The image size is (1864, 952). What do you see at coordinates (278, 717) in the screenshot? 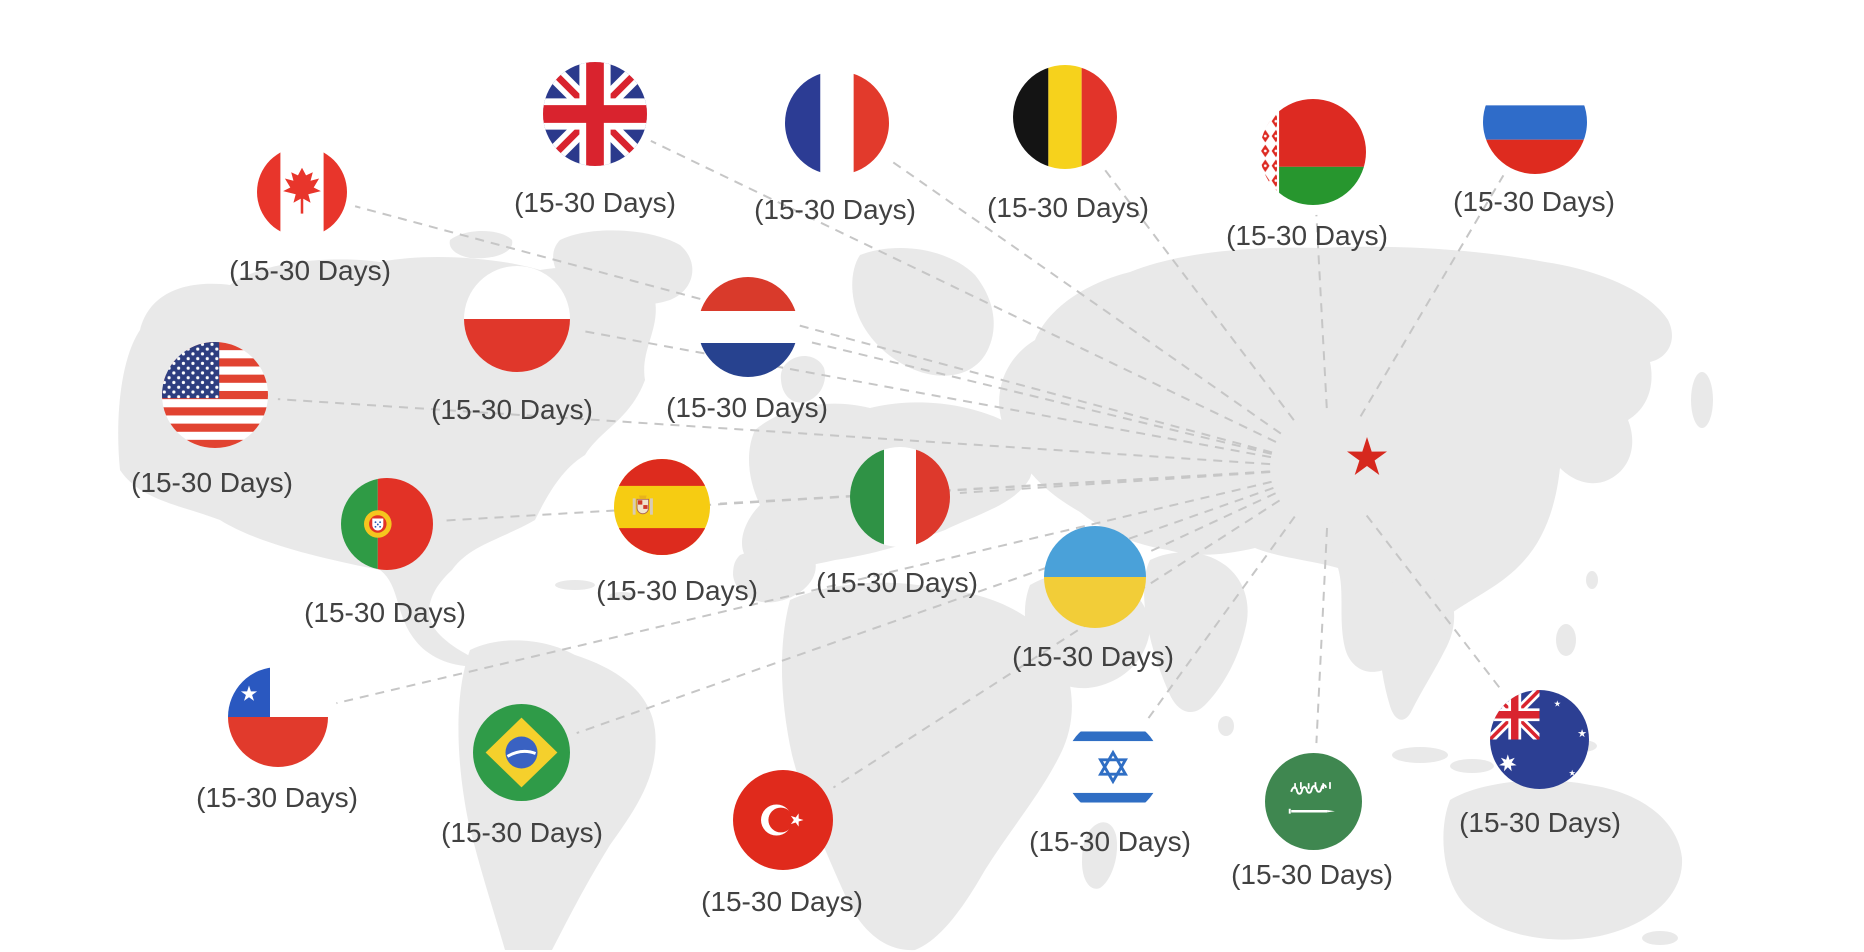
I see `flag-chile-icon` at bounding box center [278, 717].